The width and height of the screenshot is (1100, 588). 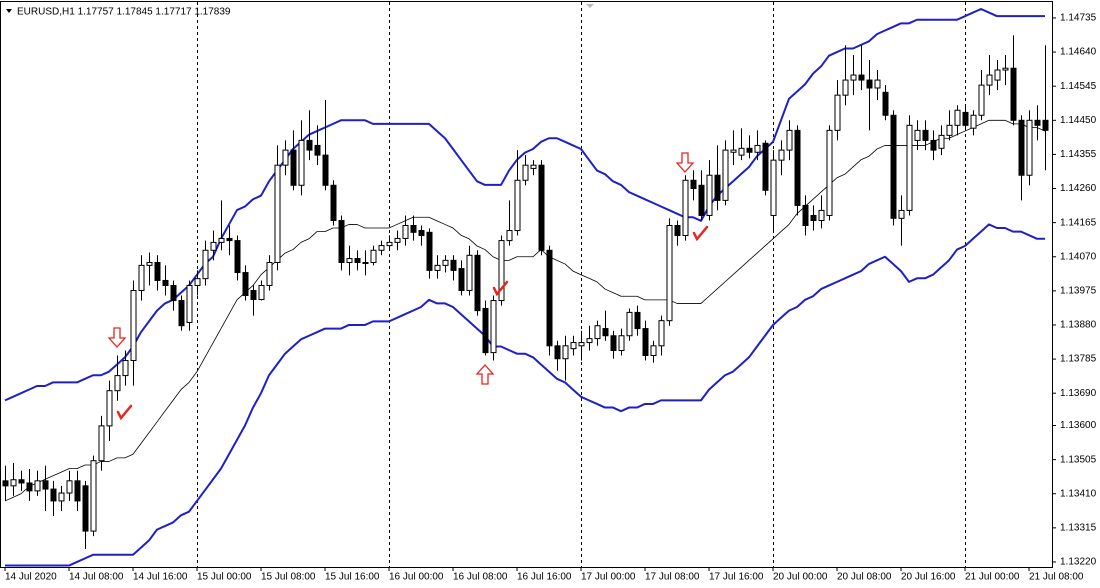 I want to click on x-tick-label: 20 Jul 08:00, so click(x=864, y=577).